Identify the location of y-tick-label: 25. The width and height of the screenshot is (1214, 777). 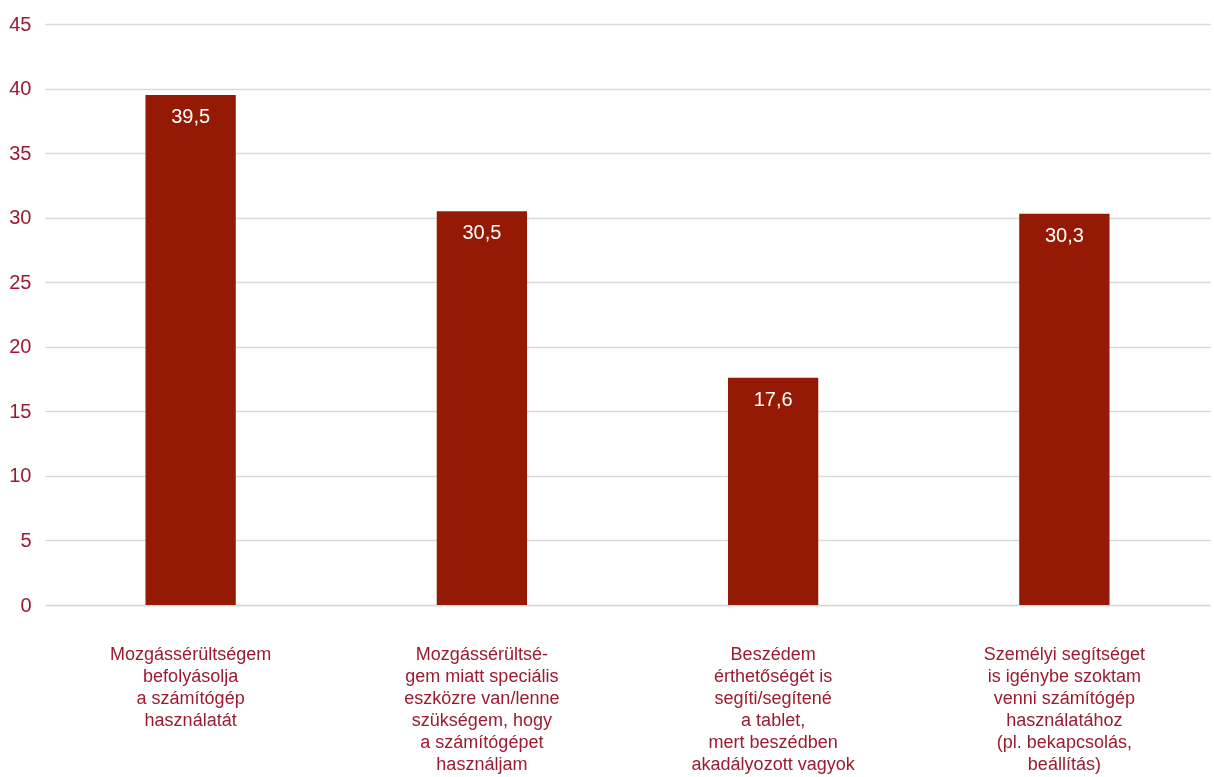
(20, 281).